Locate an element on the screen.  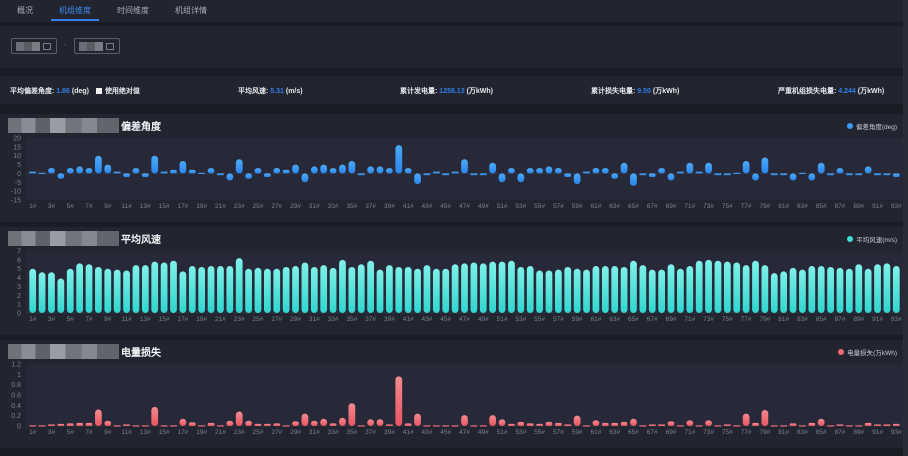
scrollbar-track is located at coordinates (905, 228).